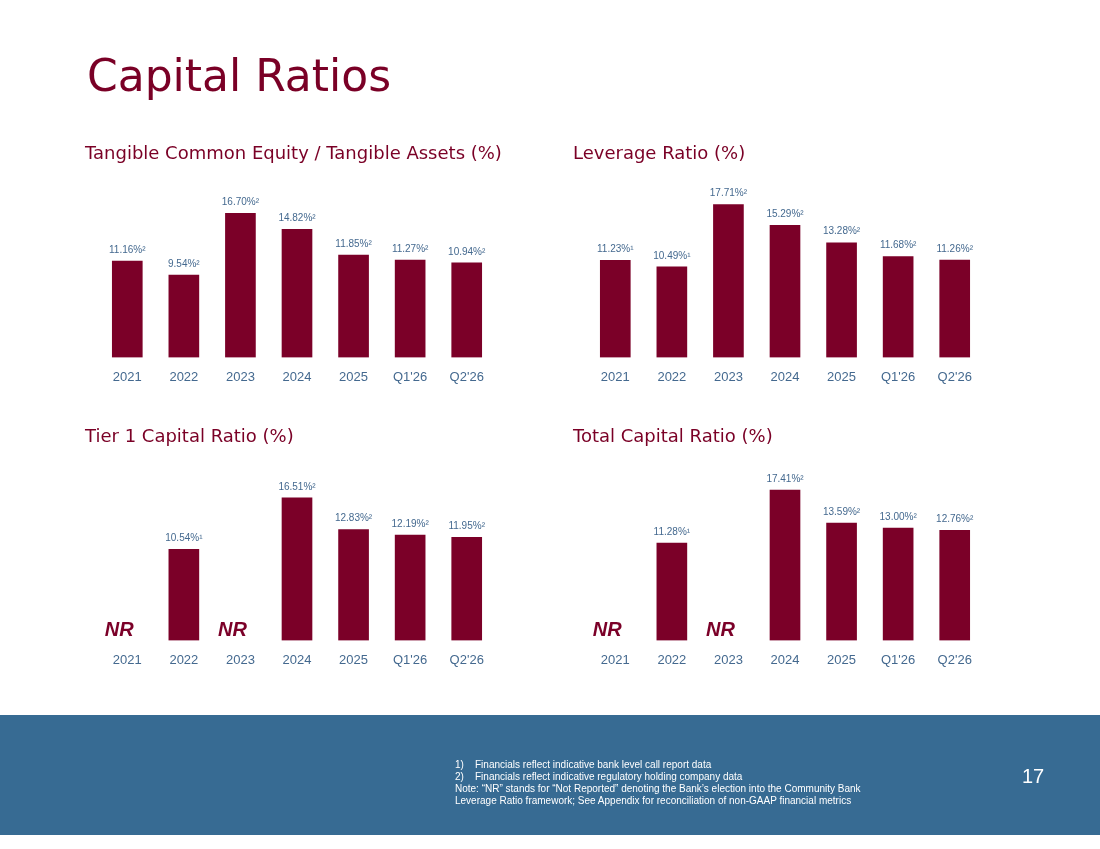 Image resolution: width=1100 pixels, height=849 pixels. Describe the element at coordinates (410, 248) in the screenshot. I see `data-label: 11.27%²` at that location.